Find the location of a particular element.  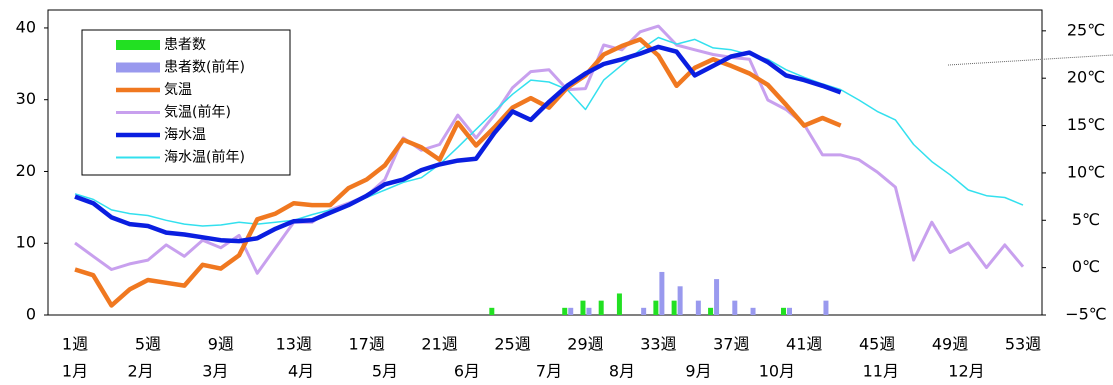

month-label: 7月 is located at coordinates (549, 371).